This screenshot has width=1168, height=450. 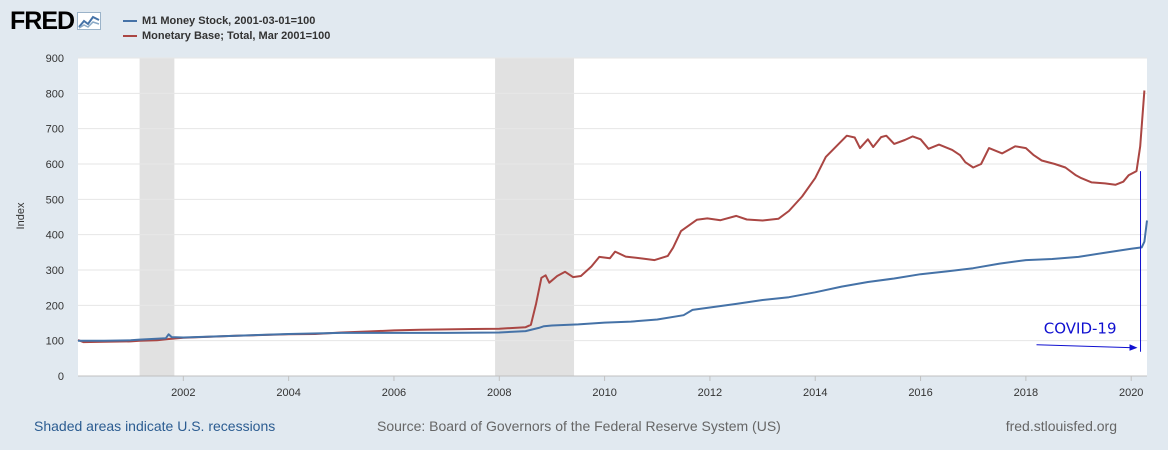 I want to click on legend-swatch-m1, so click(x=130, y=20).